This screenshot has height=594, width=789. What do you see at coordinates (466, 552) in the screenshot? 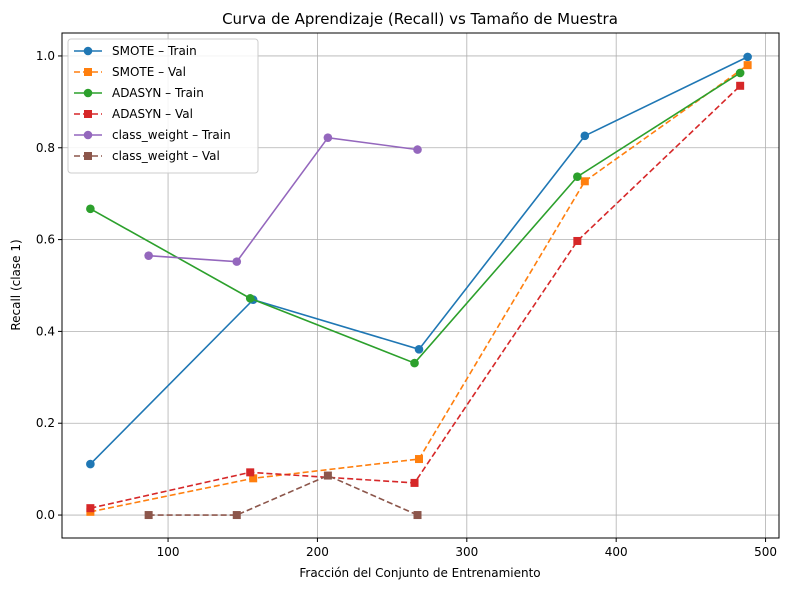
I see `x-tick-label: 300` at bounding box center [466, 552].